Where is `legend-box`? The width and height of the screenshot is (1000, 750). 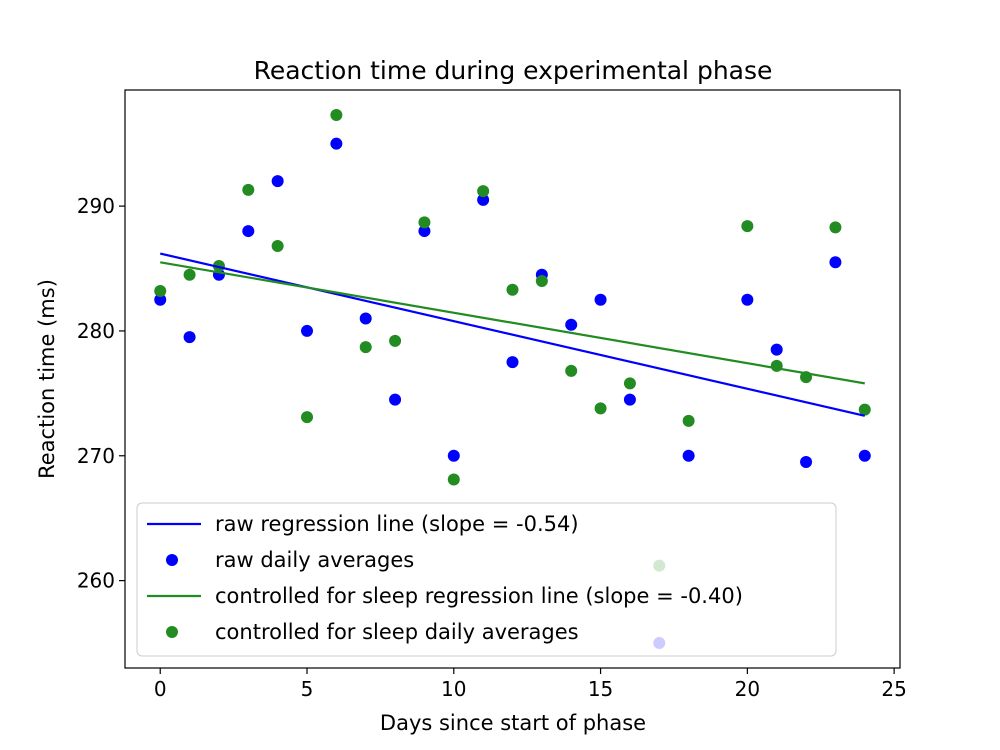
legend-box is located at coordinates (486, 579).